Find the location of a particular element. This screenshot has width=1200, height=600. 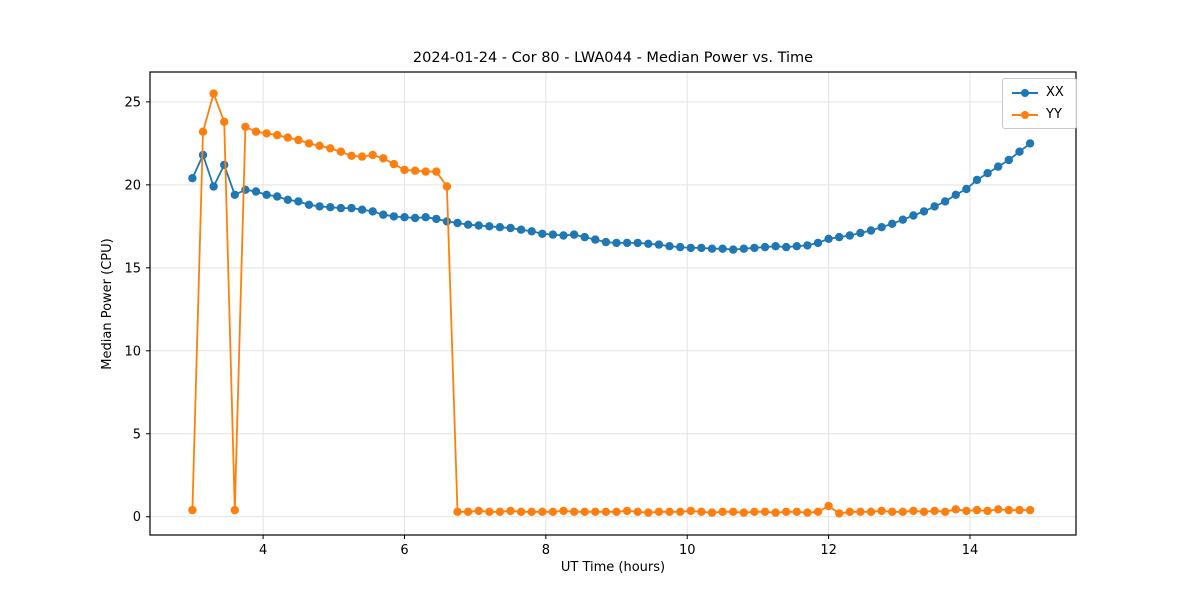

y-tick-label: 5 is located at coordinates (137, 434).